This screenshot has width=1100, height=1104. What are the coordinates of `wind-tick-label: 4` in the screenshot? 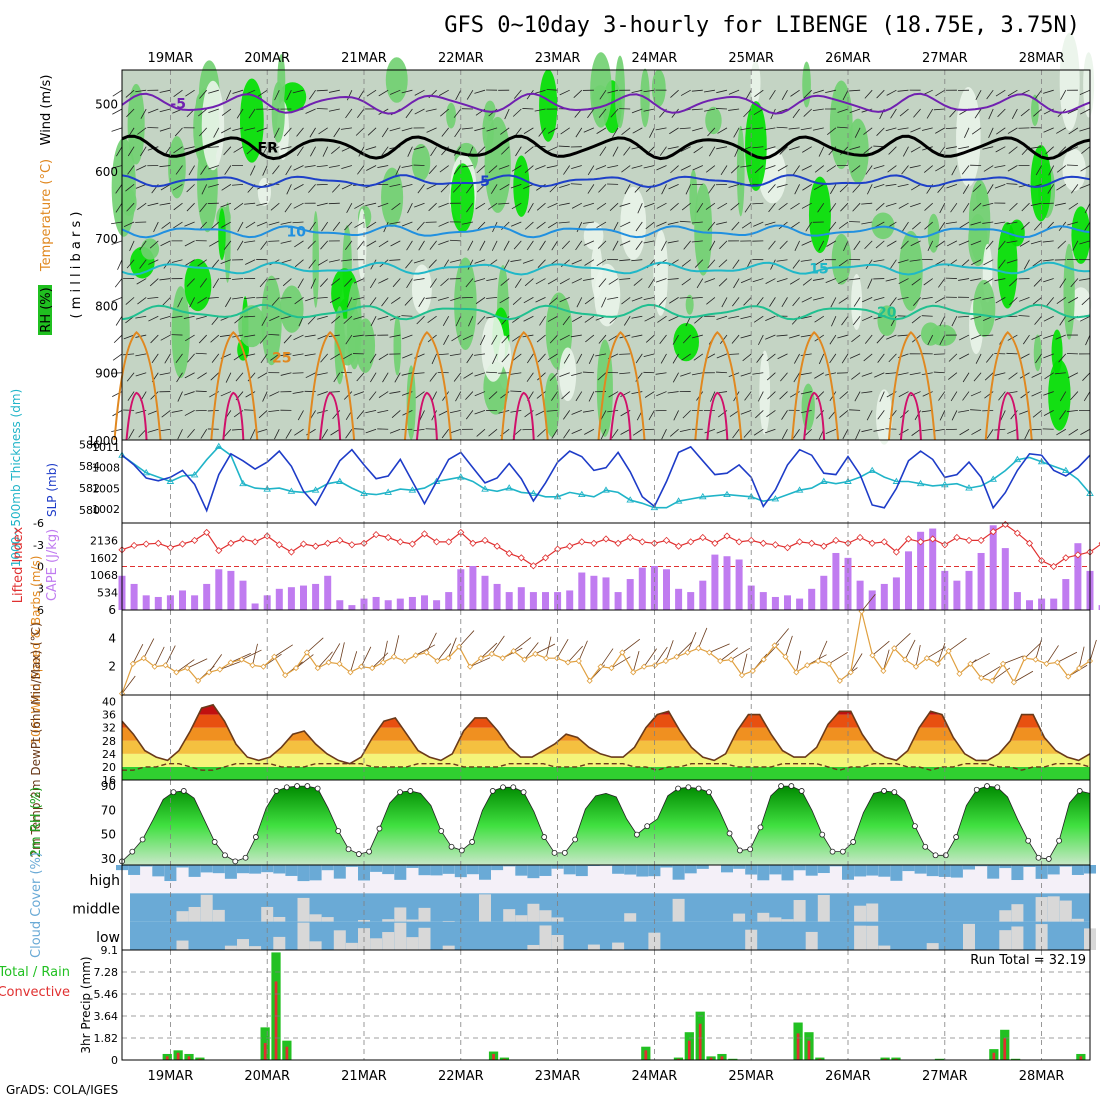 It's located at (112, 638).